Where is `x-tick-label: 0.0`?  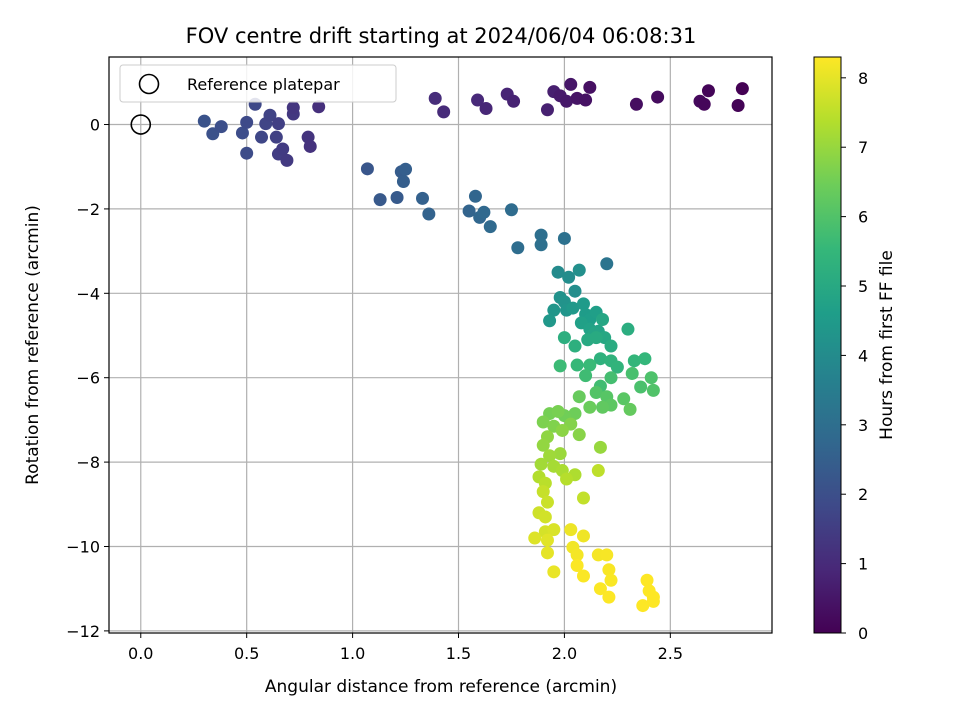 x-tick-label: 0.0 is located at coordinates (140, 653).